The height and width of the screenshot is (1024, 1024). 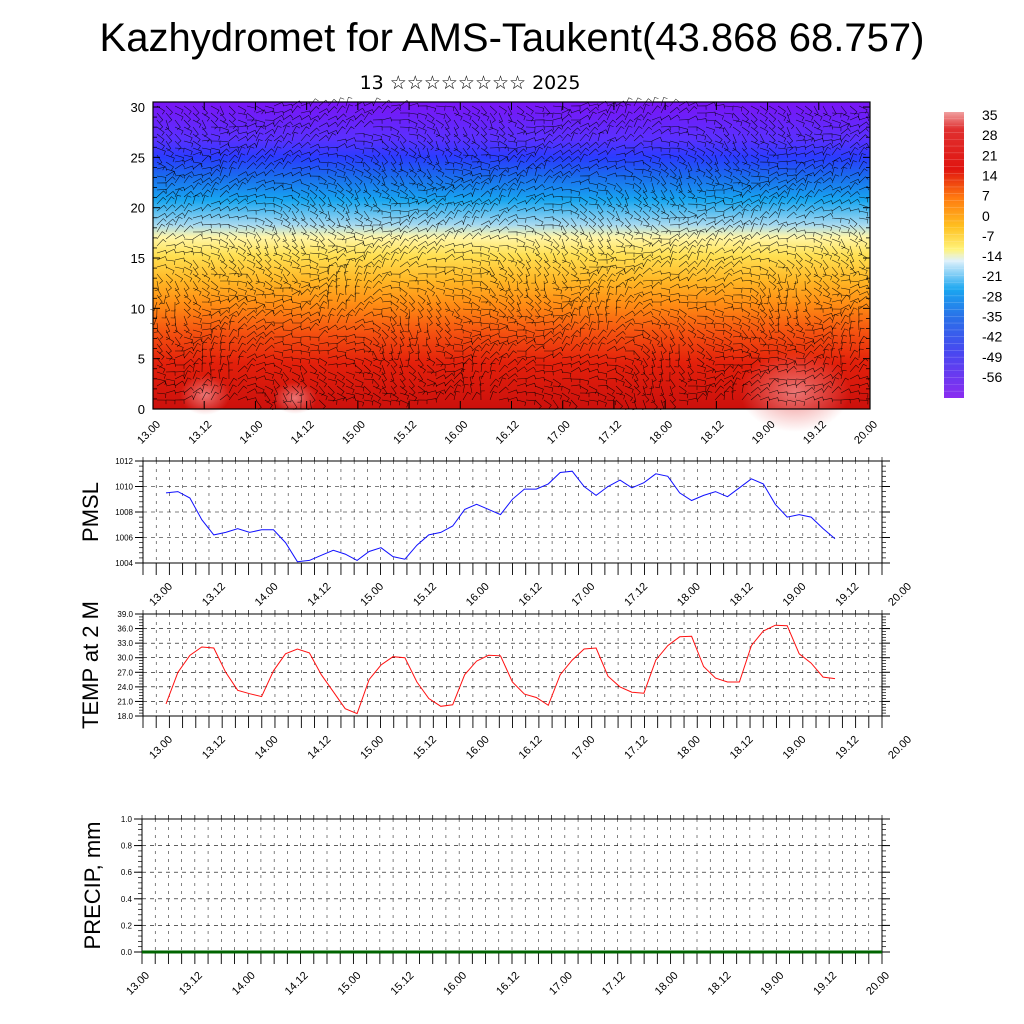 What do you see at coordinates (992, 317) in the screenshot?
I see `colorbar-label: -35` at bounding box center [992, 317].